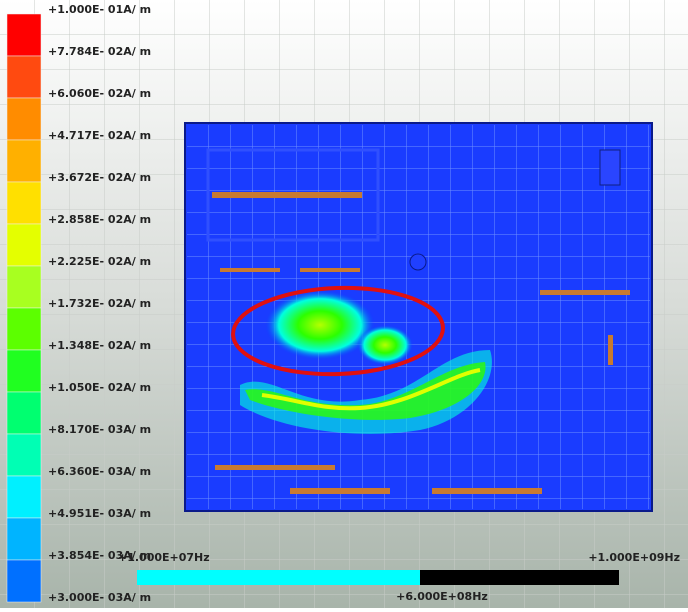 This screenshot has height=612, width=688. What do you see at coordinates (99, 597) in the screenshot?
I see `legend-label: +3.000E- 03A/ m` at bounding box center [99, 597].